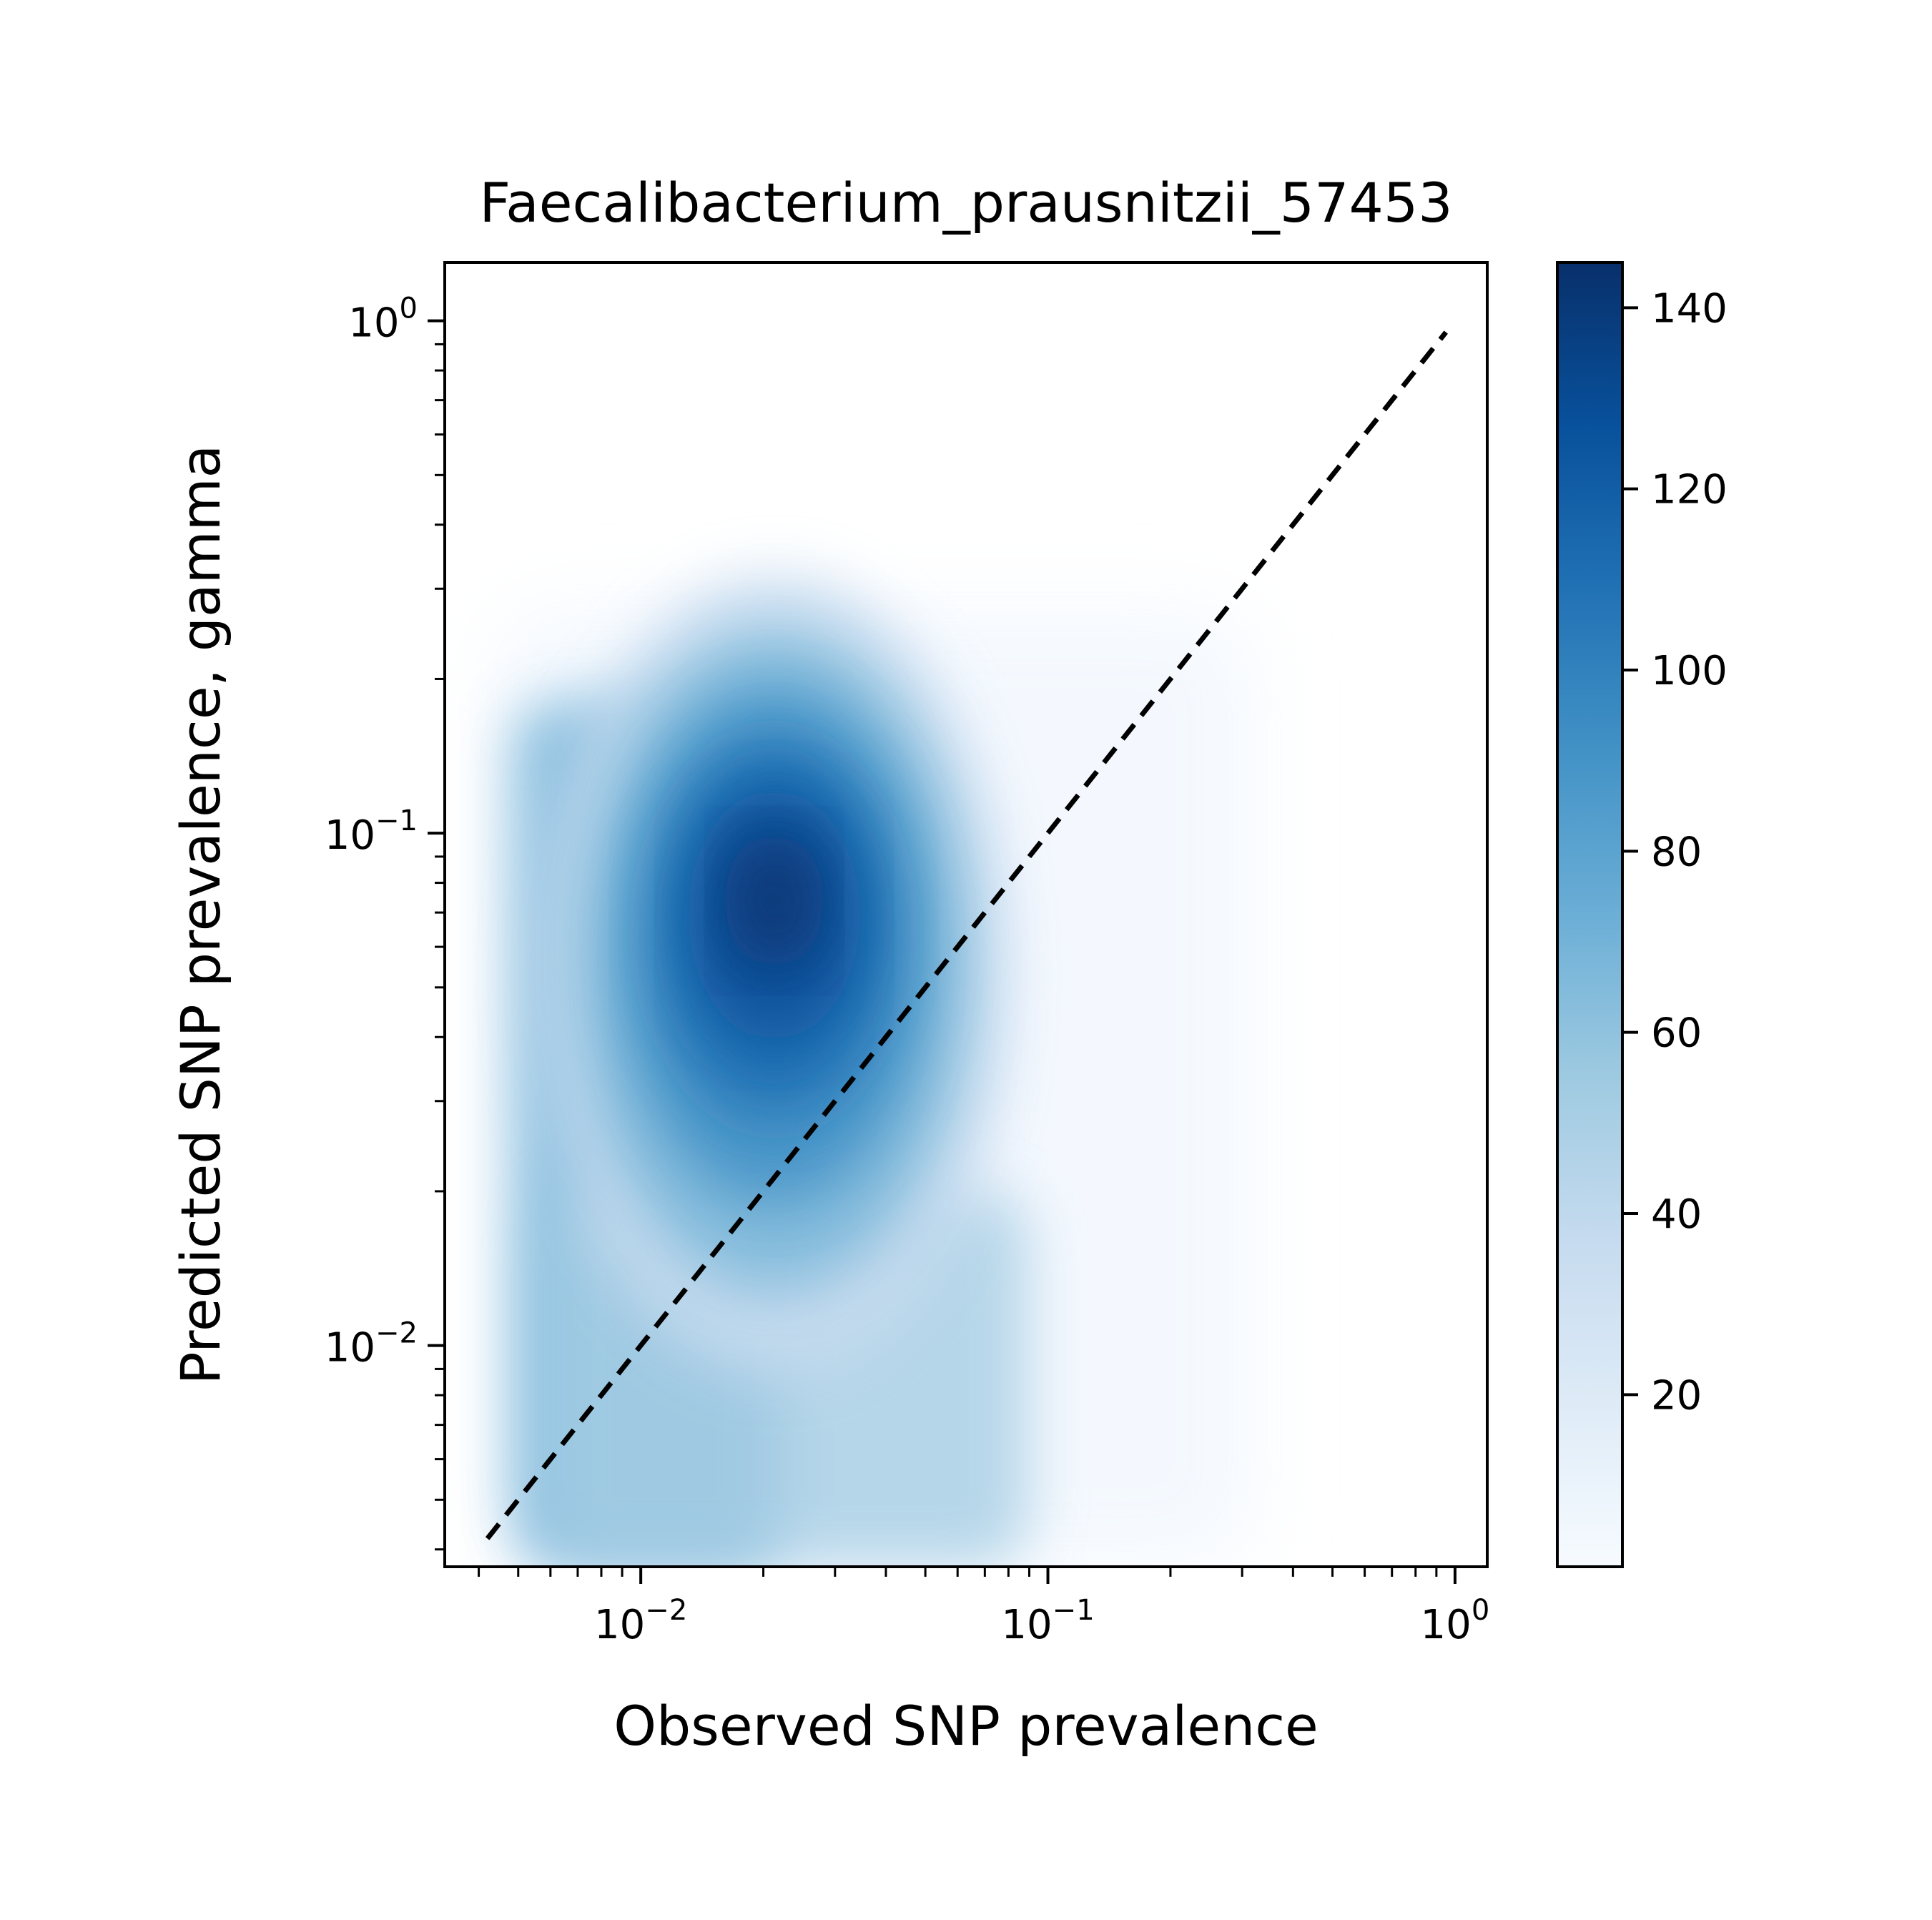 This screenshot has height=1920, width=1932. I want to click on colorbar-tick-label: 40, so click(1676, 1214).